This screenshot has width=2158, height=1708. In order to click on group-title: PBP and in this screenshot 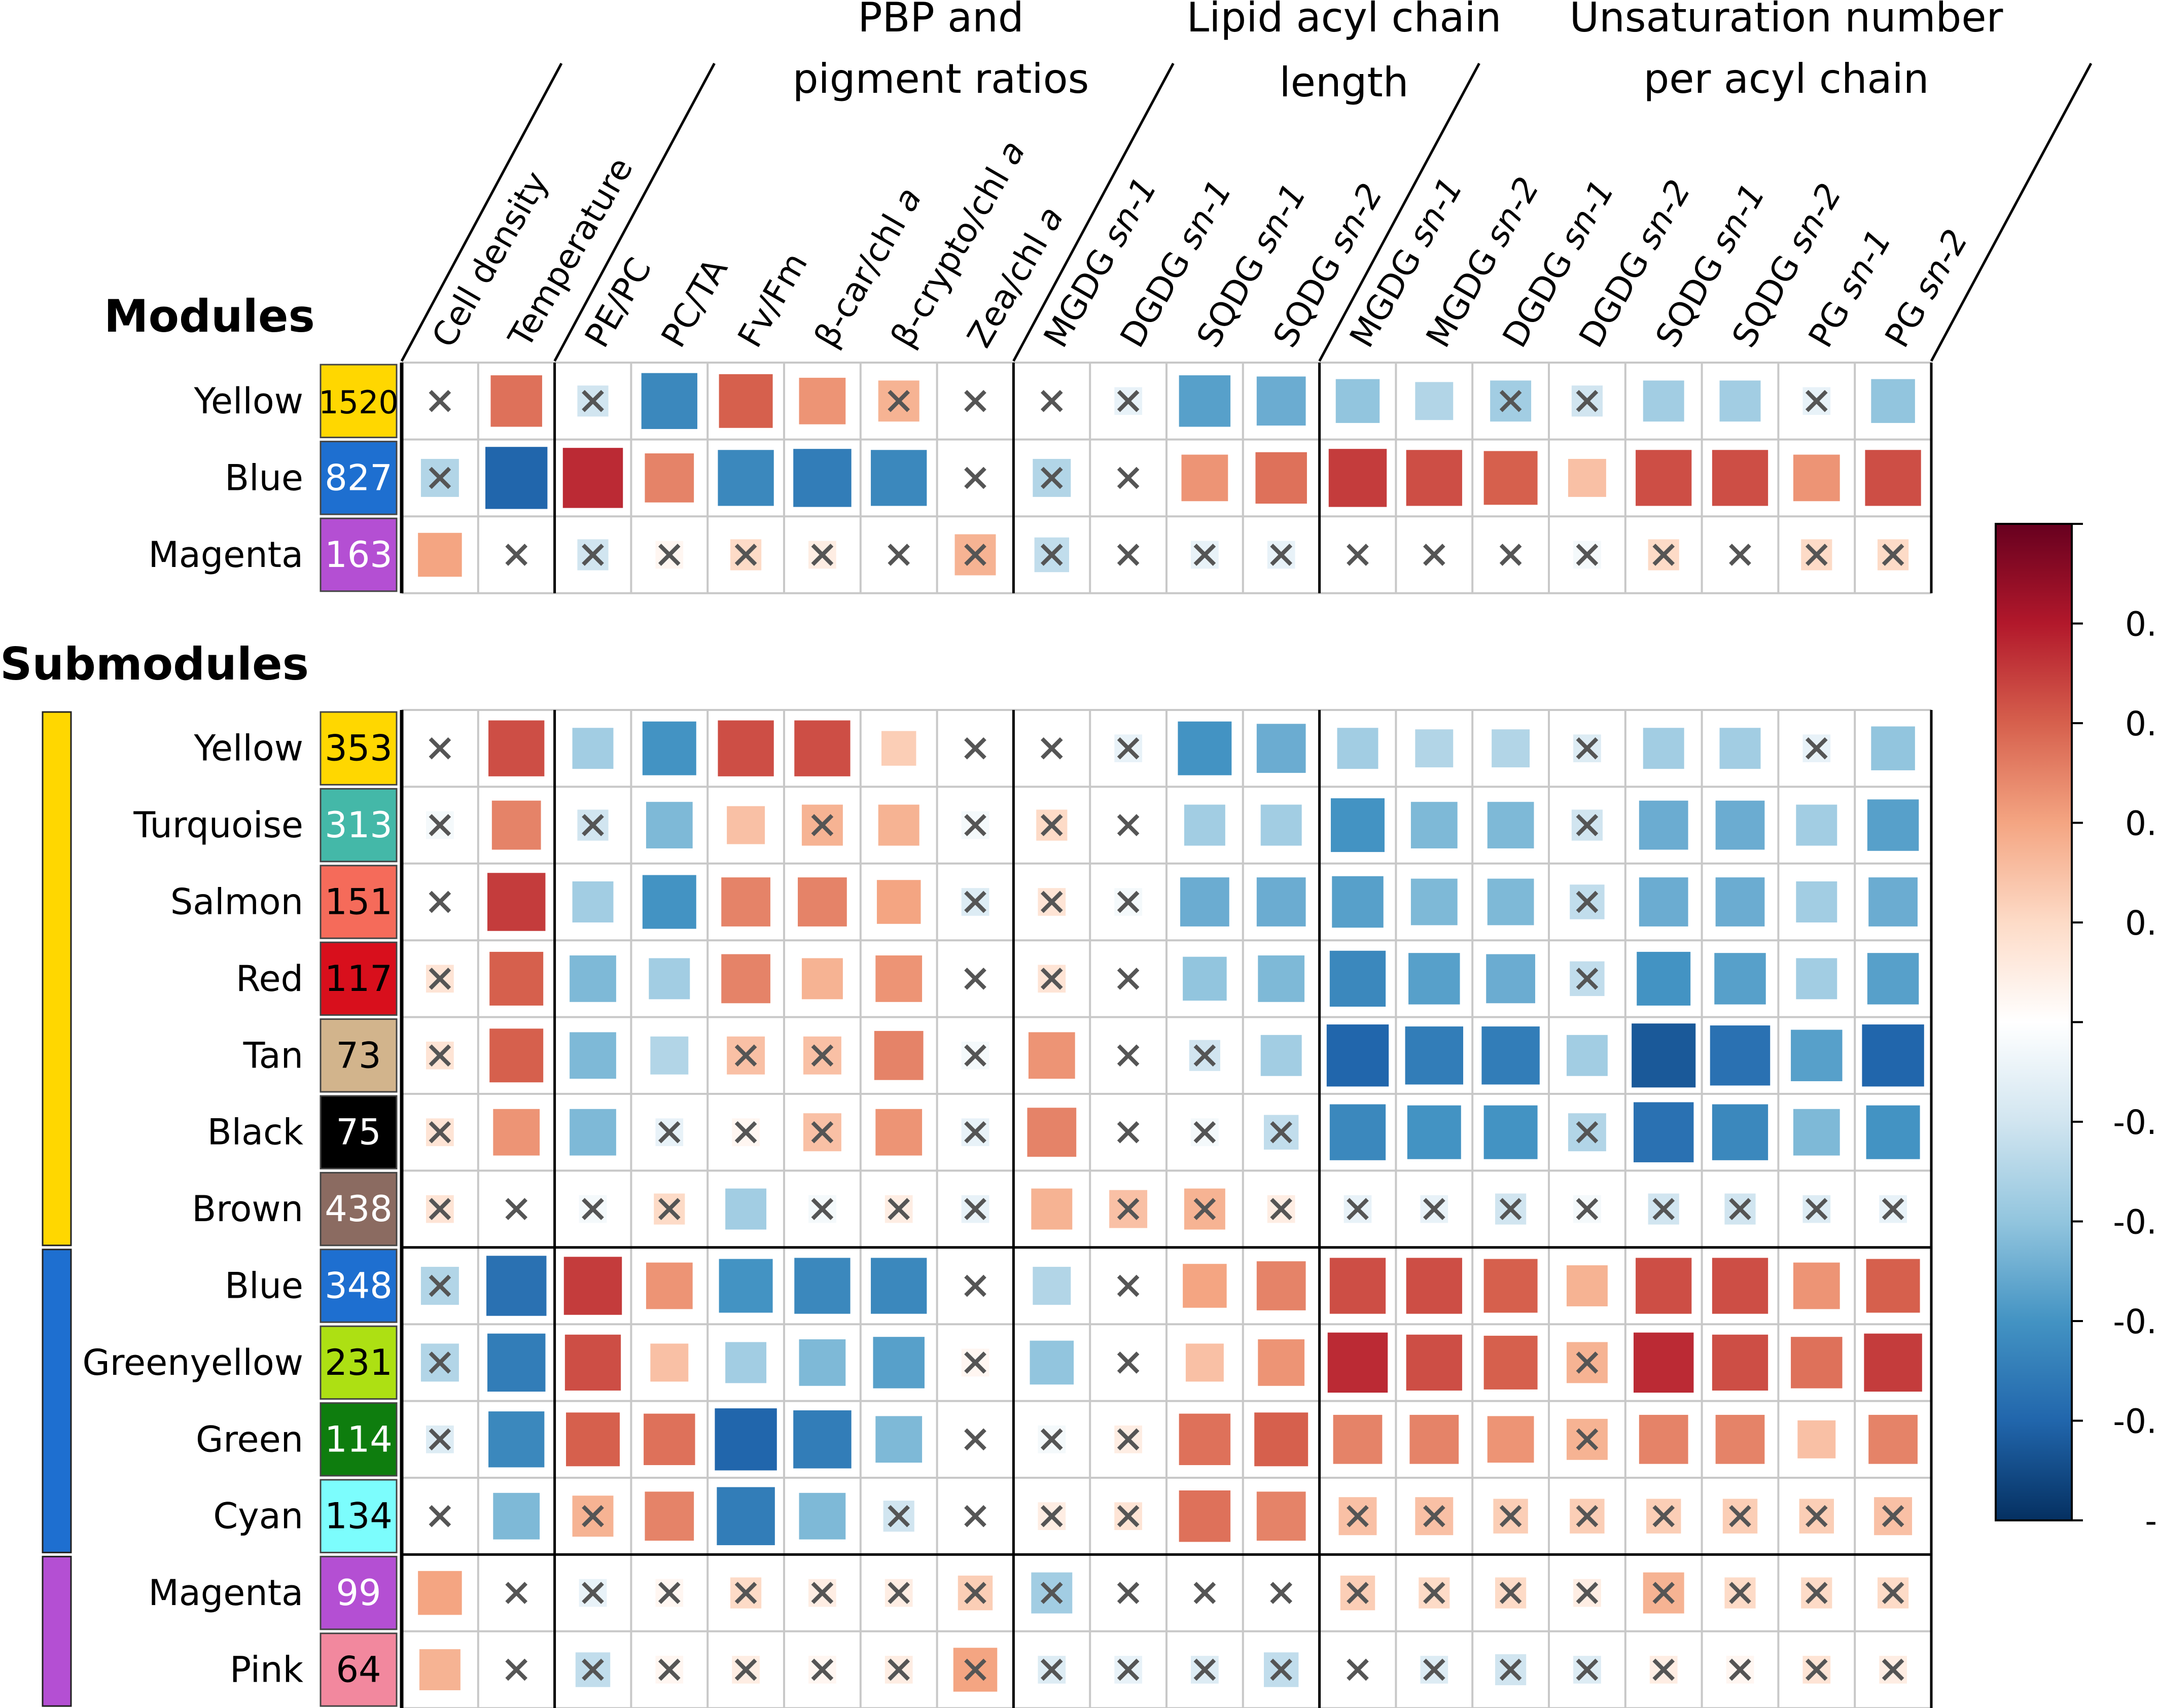, I will do `click(940, 20)`.